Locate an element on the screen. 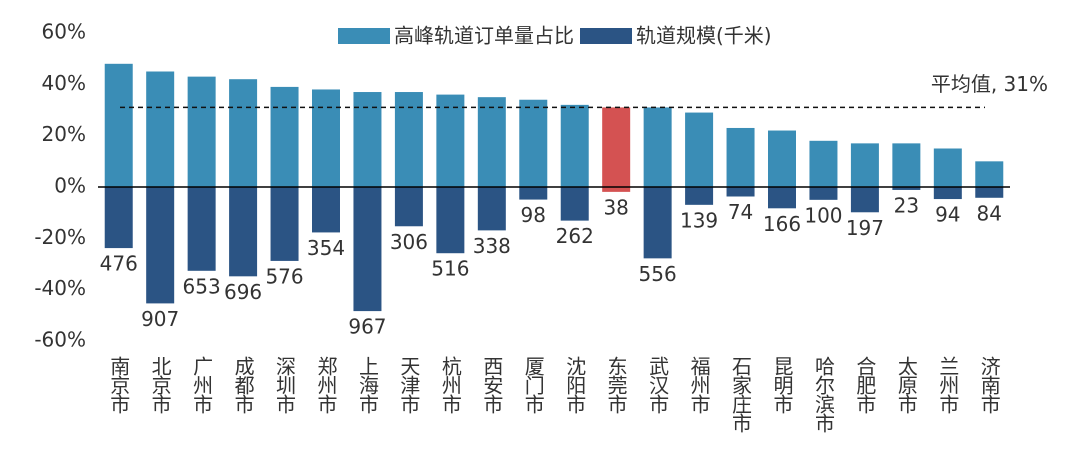  value-label: 38 is located at coordinates (615, 207).